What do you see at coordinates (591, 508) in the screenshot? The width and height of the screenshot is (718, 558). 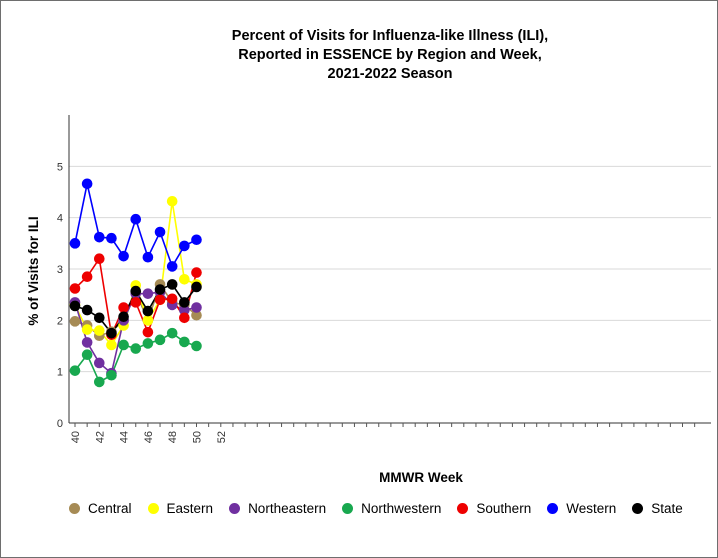 I see `legend-label: Western` at bounding box center [591, 508].